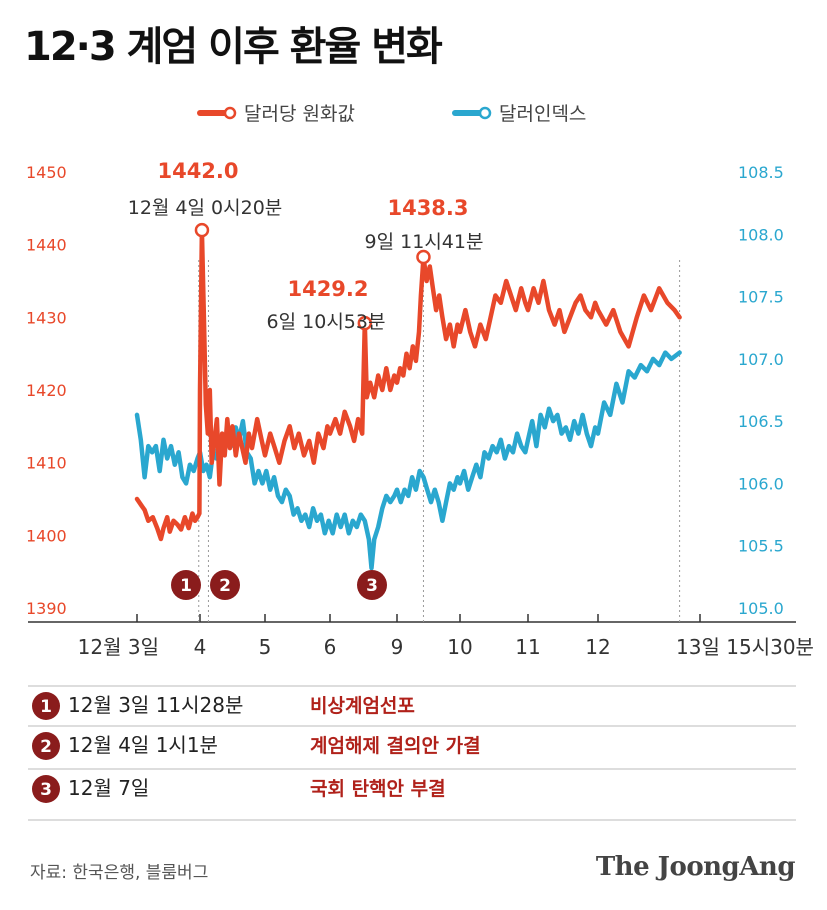 The height and width of the screenshot is (910, 827). Describe the element at coordinates (108, 788) in the screenshot. I see `event-date: 12월 7일` at that location.